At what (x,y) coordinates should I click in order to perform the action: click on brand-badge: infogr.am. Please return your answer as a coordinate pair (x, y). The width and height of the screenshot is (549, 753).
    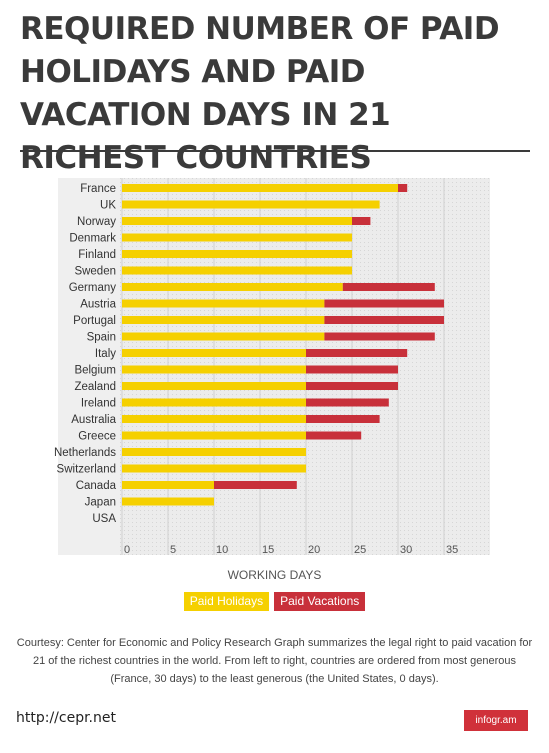
    Looking at the image, I should click on (496, 720).